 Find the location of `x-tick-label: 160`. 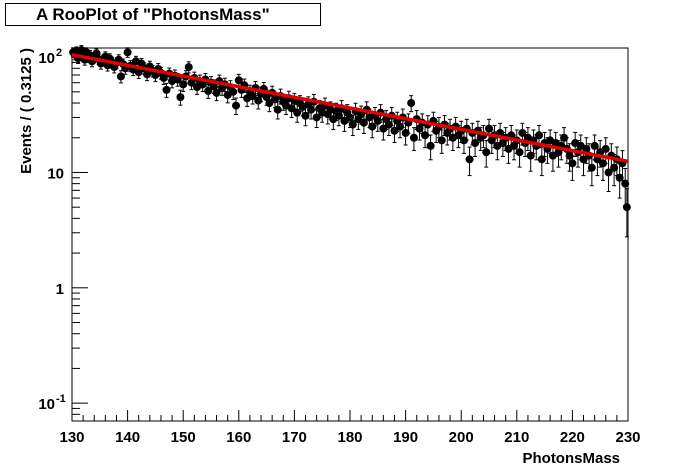

x-tick-label: 160 is located at coordinates (238, 437).